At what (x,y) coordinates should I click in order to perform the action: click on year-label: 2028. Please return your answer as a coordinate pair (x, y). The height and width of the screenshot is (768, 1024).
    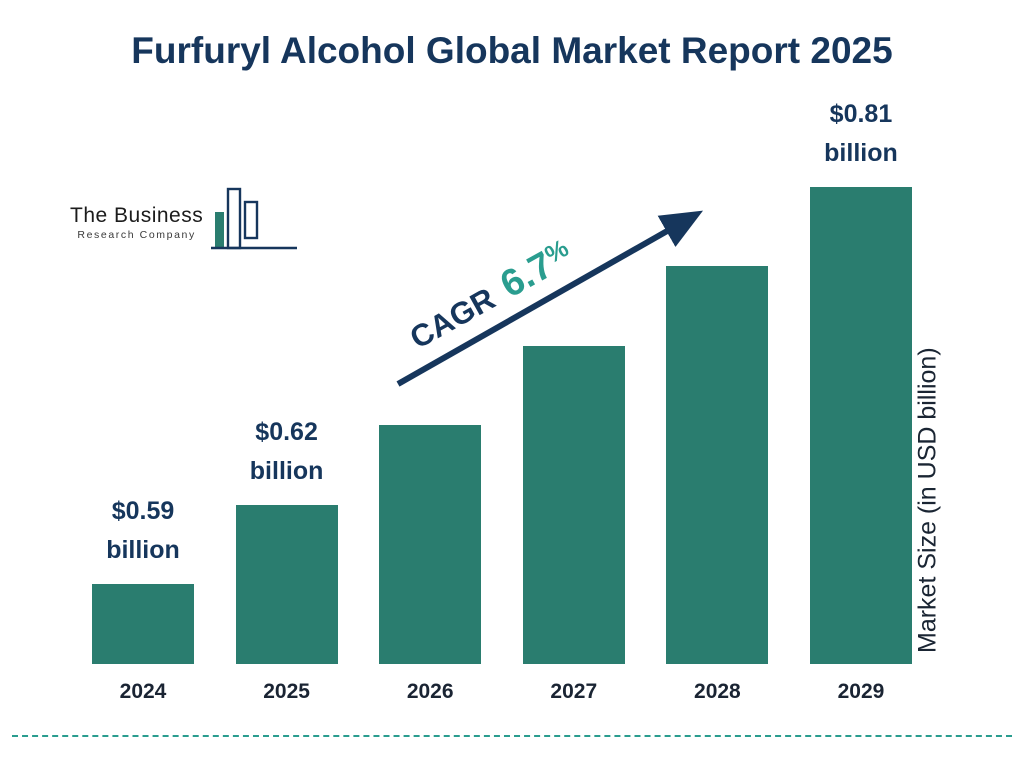
    Looking at the image, I should click on (717, 691).